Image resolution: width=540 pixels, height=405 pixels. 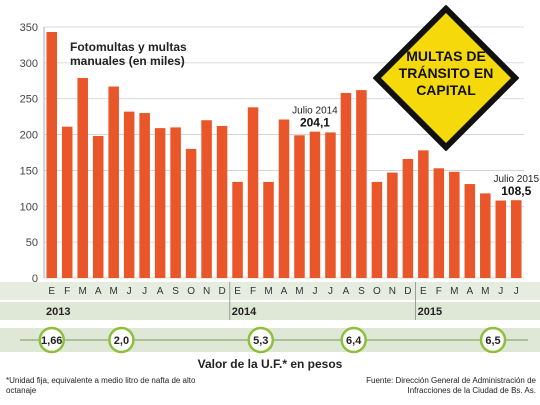 I want to click on month-band, so click(x=270, y=291).